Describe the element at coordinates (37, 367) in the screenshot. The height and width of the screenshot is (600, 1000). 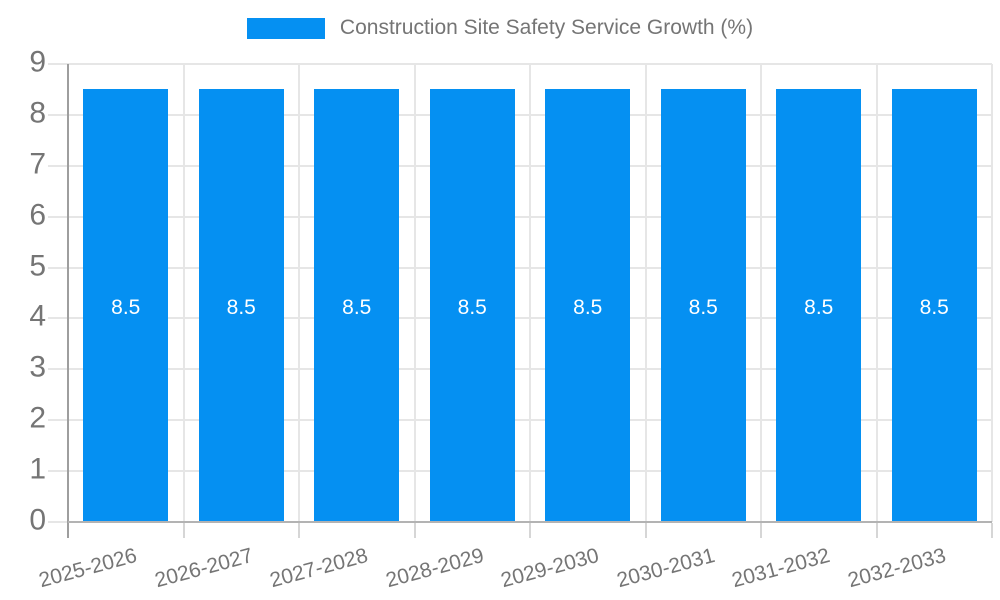
I see `y-tick-label: 3` at that location.